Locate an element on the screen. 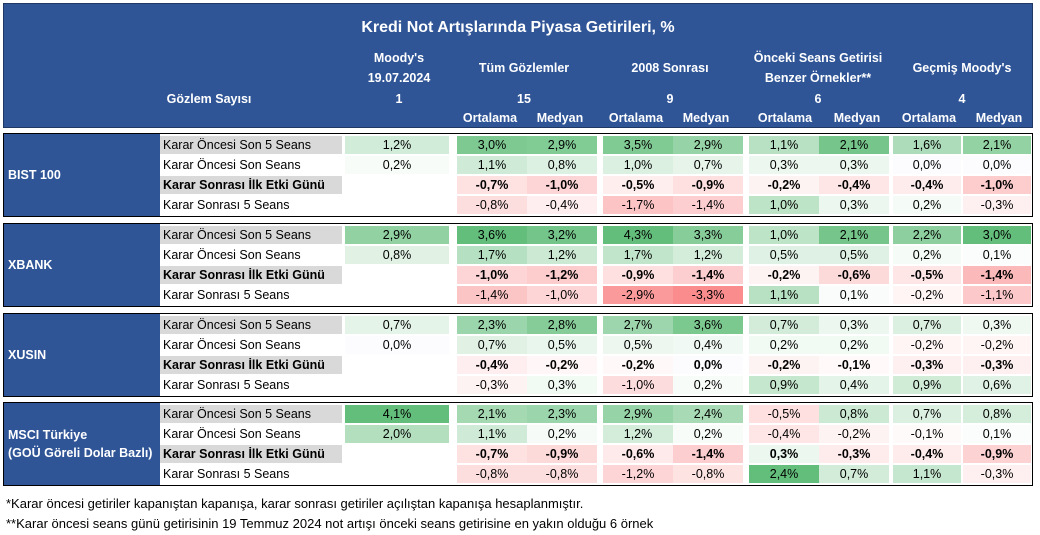 The height and width of the screenshot is (535, 1040). block-label: MSCI Türkiye (GOÜ Göreli Dolar Bazlı) is located at coordinates (82, 444).